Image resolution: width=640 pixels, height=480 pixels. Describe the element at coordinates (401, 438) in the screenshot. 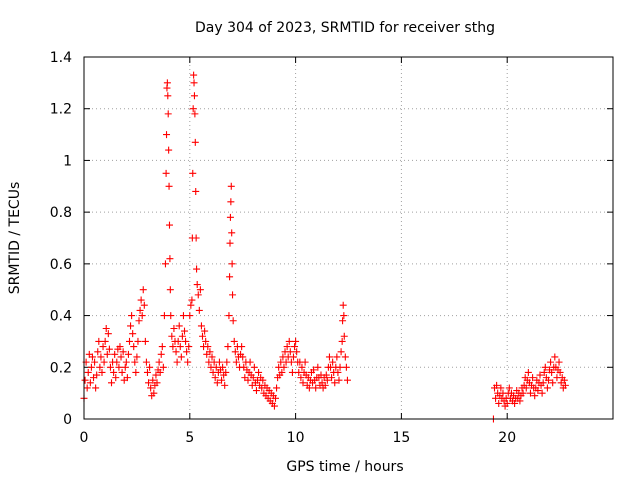

I see `x-tick-label: 15` at that location.